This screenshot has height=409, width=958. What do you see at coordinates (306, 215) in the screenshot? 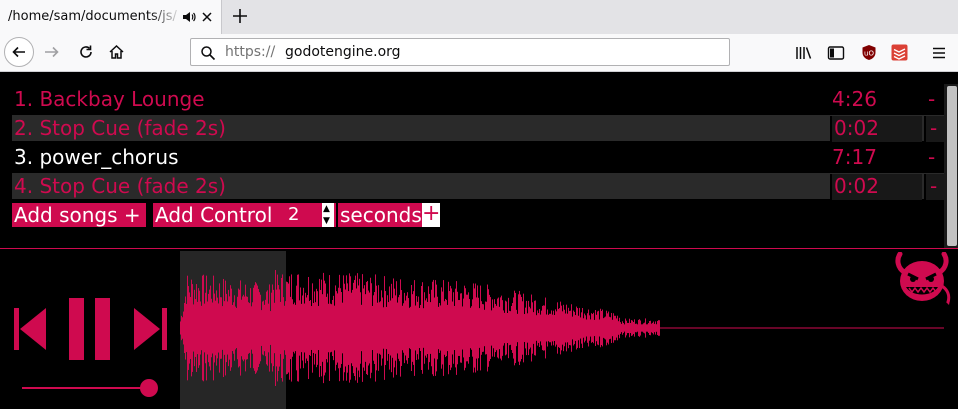
I see `fade-seconds-spinbox: 2 ▲ ▼` at bounding box center [306, 215].